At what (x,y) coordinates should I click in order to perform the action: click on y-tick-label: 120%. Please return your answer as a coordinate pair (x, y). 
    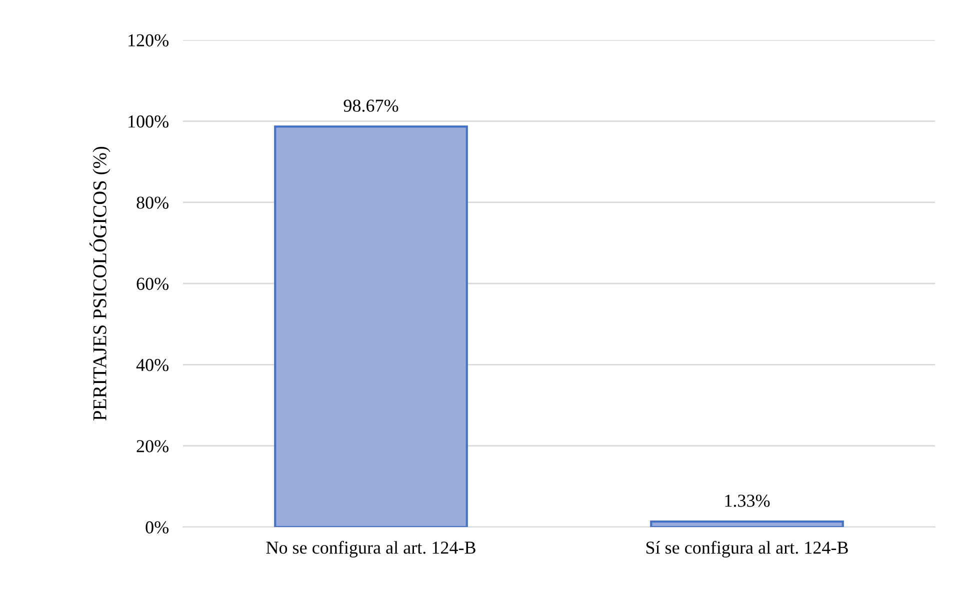
    Looking at the image, I should click on (148, 40).